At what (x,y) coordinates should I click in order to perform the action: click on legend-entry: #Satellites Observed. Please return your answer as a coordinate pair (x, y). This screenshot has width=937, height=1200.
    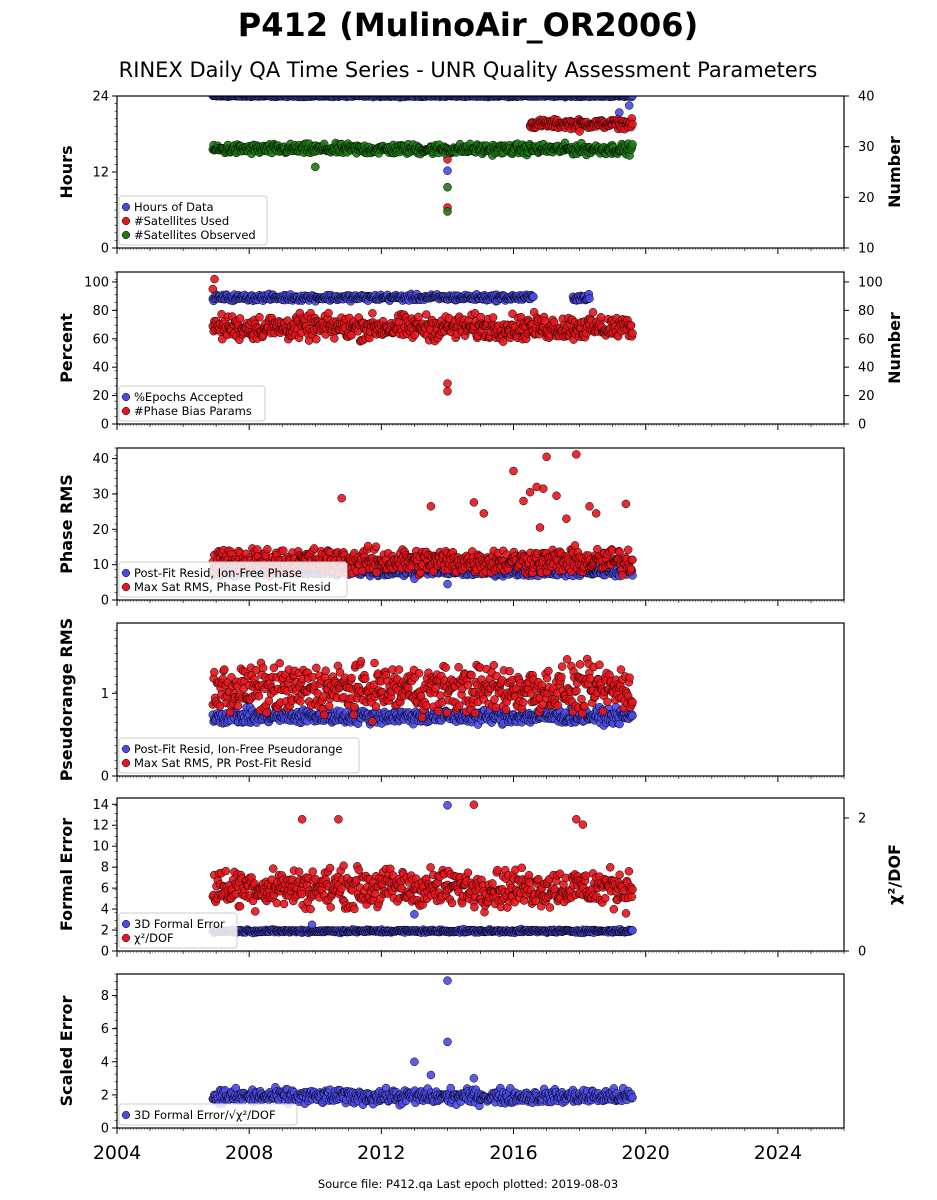
    Looking at the image, I should click on (195, 235).